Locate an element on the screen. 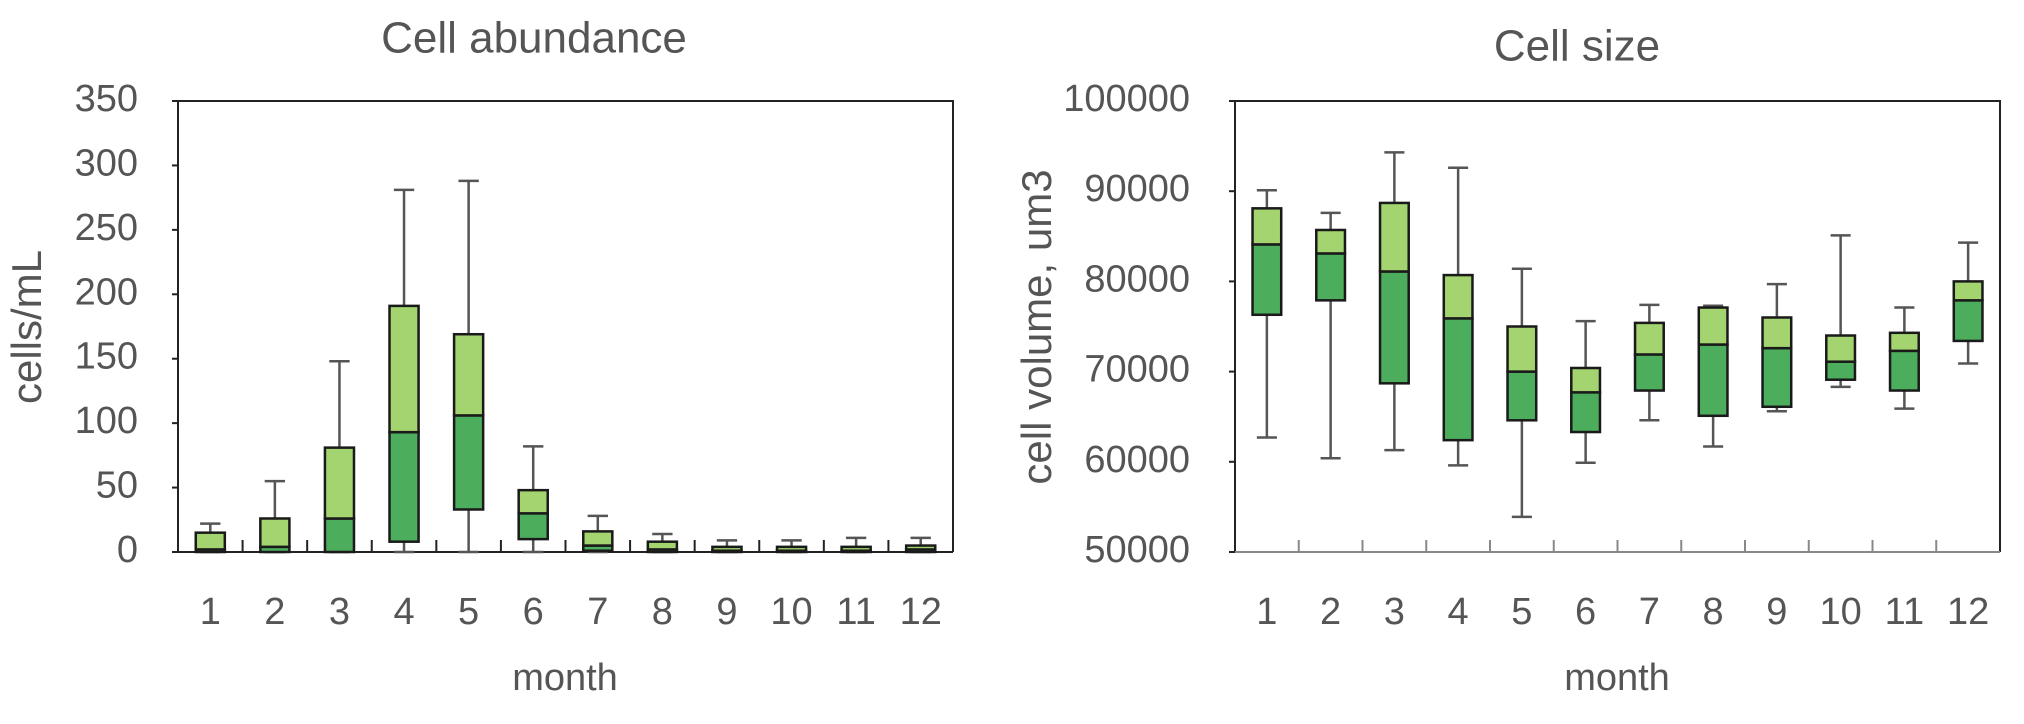  chart-title: Cell size is located at coordinates (1577, 46).